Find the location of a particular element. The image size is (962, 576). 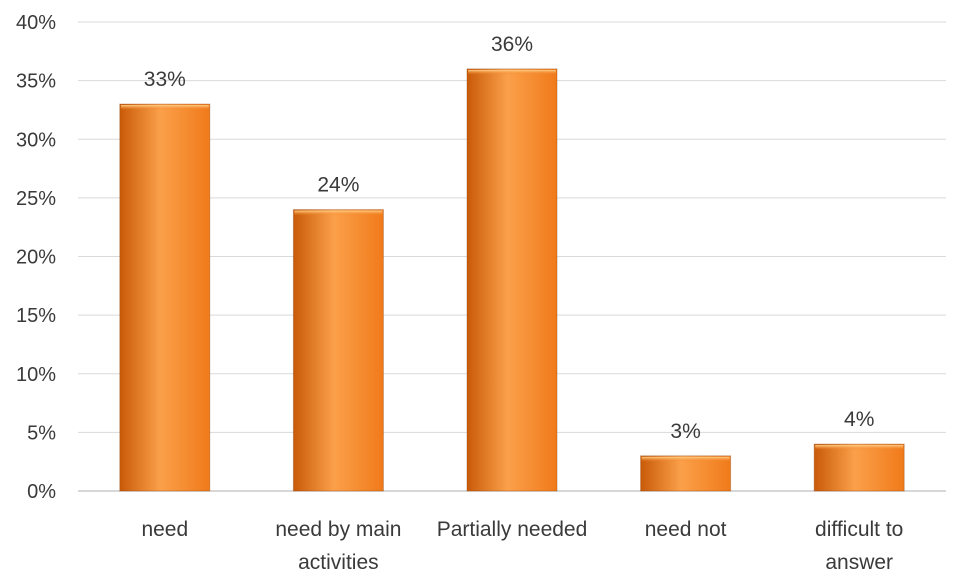

y-tick-label: 5% is located at coordinates (41, 433).